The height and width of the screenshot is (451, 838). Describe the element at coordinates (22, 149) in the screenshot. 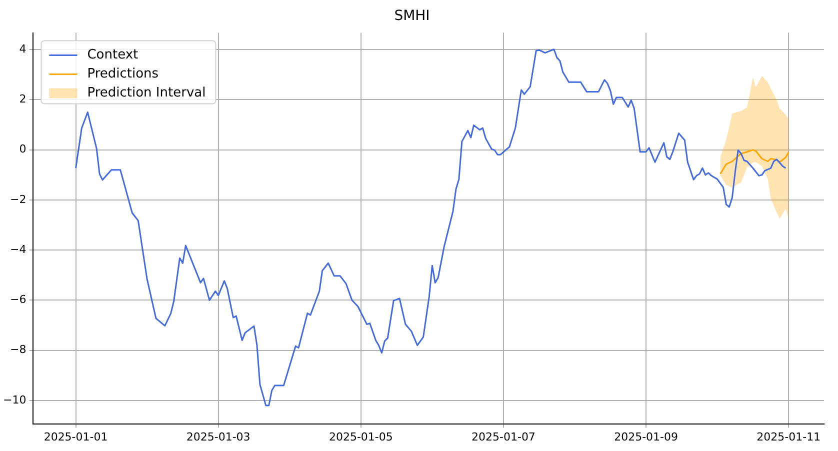

I see `y-tick-label: 0` at that location.